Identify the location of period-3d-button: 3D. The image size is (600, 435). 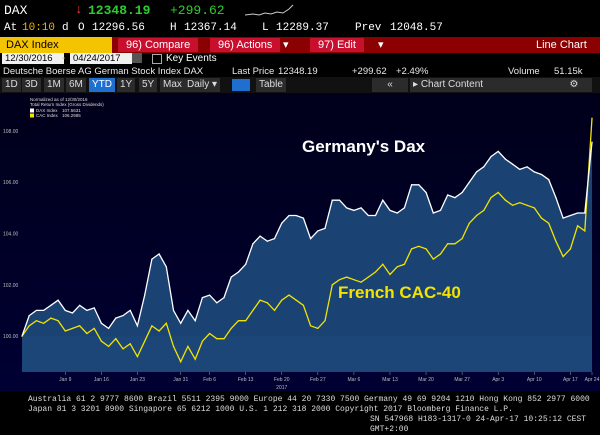
(31, 85).